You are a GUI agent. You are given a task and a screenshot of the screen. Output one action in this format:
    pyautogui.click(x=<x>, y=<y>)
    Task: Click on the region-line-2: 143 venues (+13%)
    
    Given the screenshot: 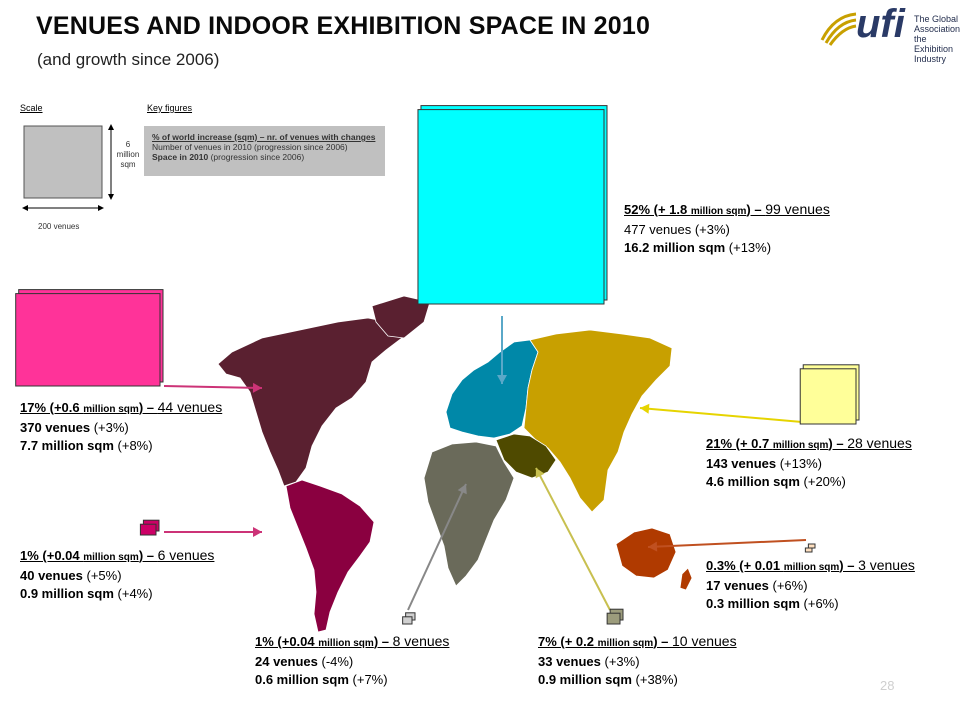 What is the action you would take?
    pyautogui.click(x=809, y=464)
    